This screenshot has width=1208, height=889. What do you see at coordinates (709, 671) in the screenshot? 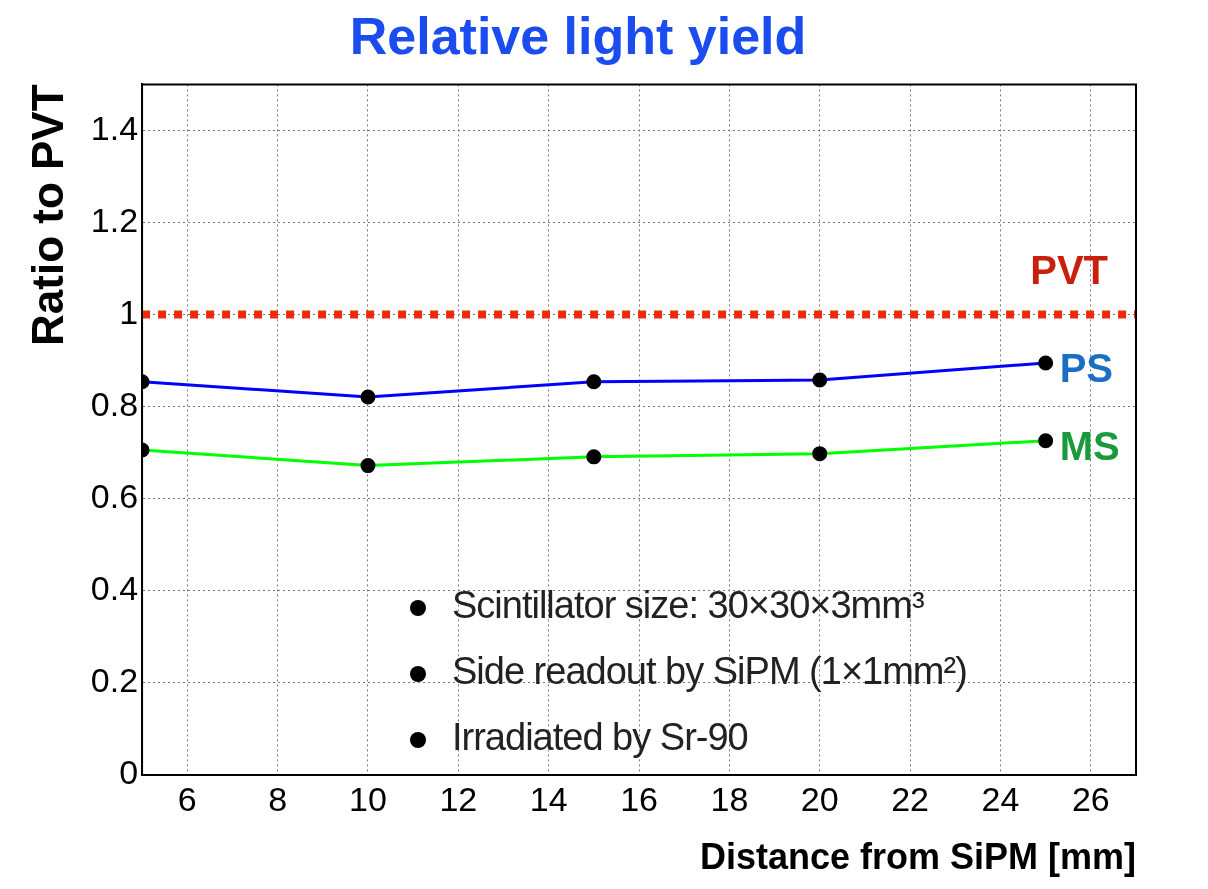
I see `annotation: Side readout by SiPM (1×1mm²)` at bounding box center [709, 671].